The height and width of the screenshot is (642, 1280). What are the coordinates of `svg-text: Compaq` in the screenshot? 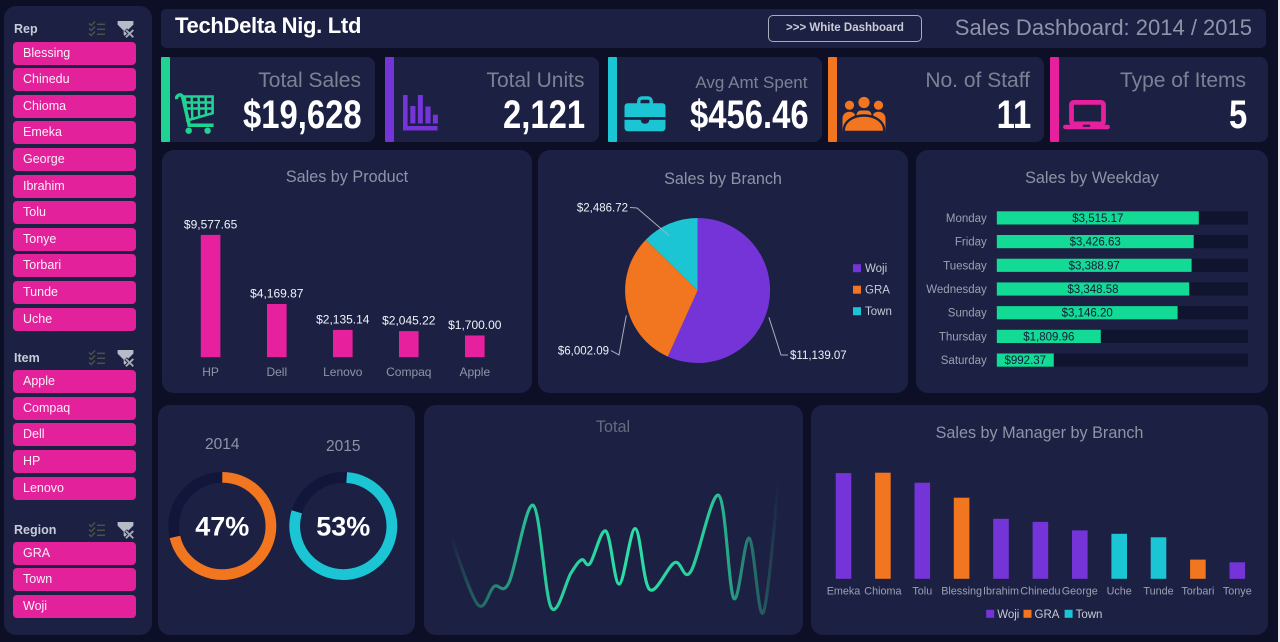 It's located at (408, 372).